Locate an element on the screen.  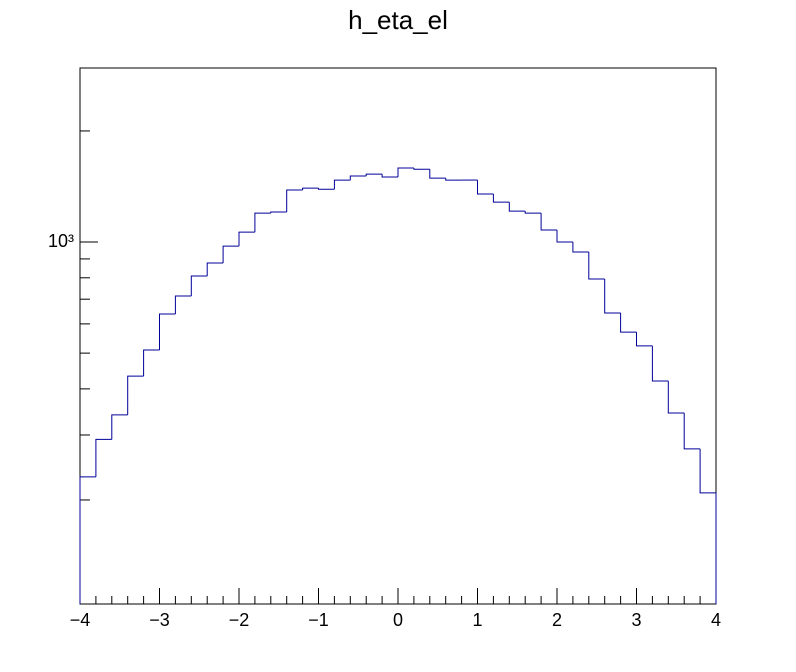
x-tick-label: −1 is located at coordinates (318, 620).